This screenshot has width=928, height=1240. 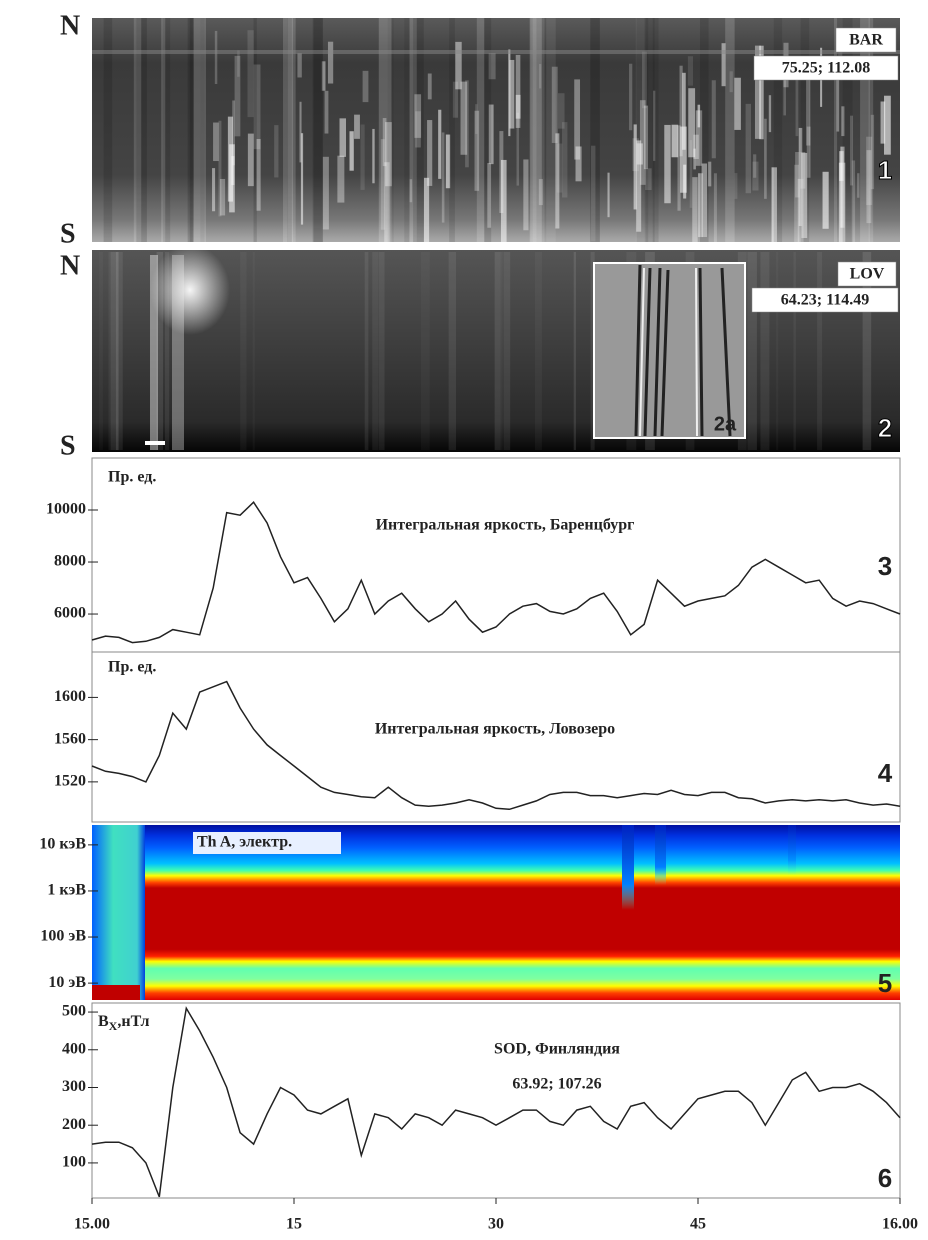 What do you see at coordinates (669, 350) in the screenshot?
I see `inset-image` at bounding box center [669, 350].